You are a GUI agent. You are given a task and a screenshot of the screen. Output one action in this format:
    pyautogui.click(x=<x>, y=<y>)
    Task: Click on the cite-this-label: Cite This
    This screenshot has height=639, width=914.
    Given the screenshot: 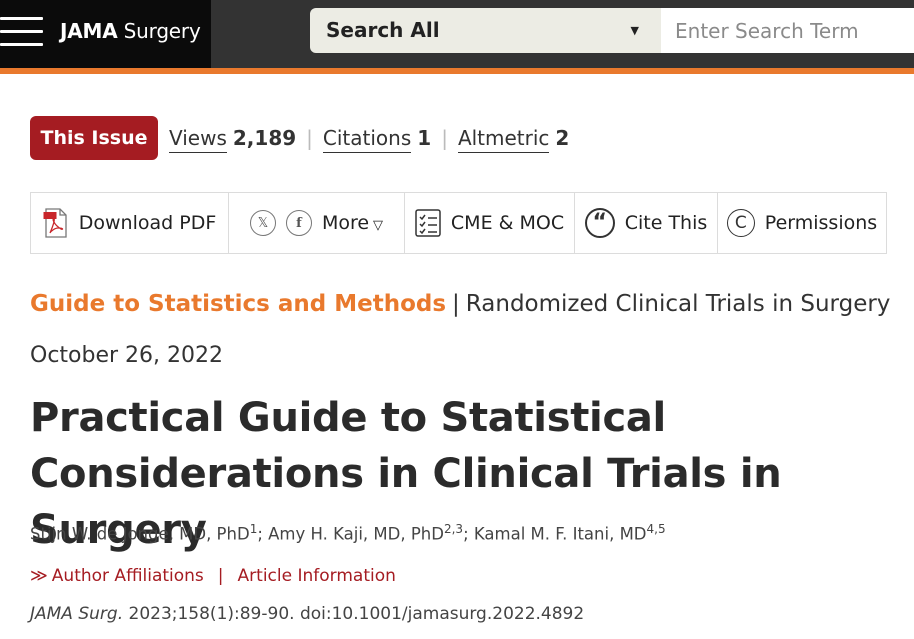 What is the action you would take?
    pyautogui.click(x=666, y=223)
    